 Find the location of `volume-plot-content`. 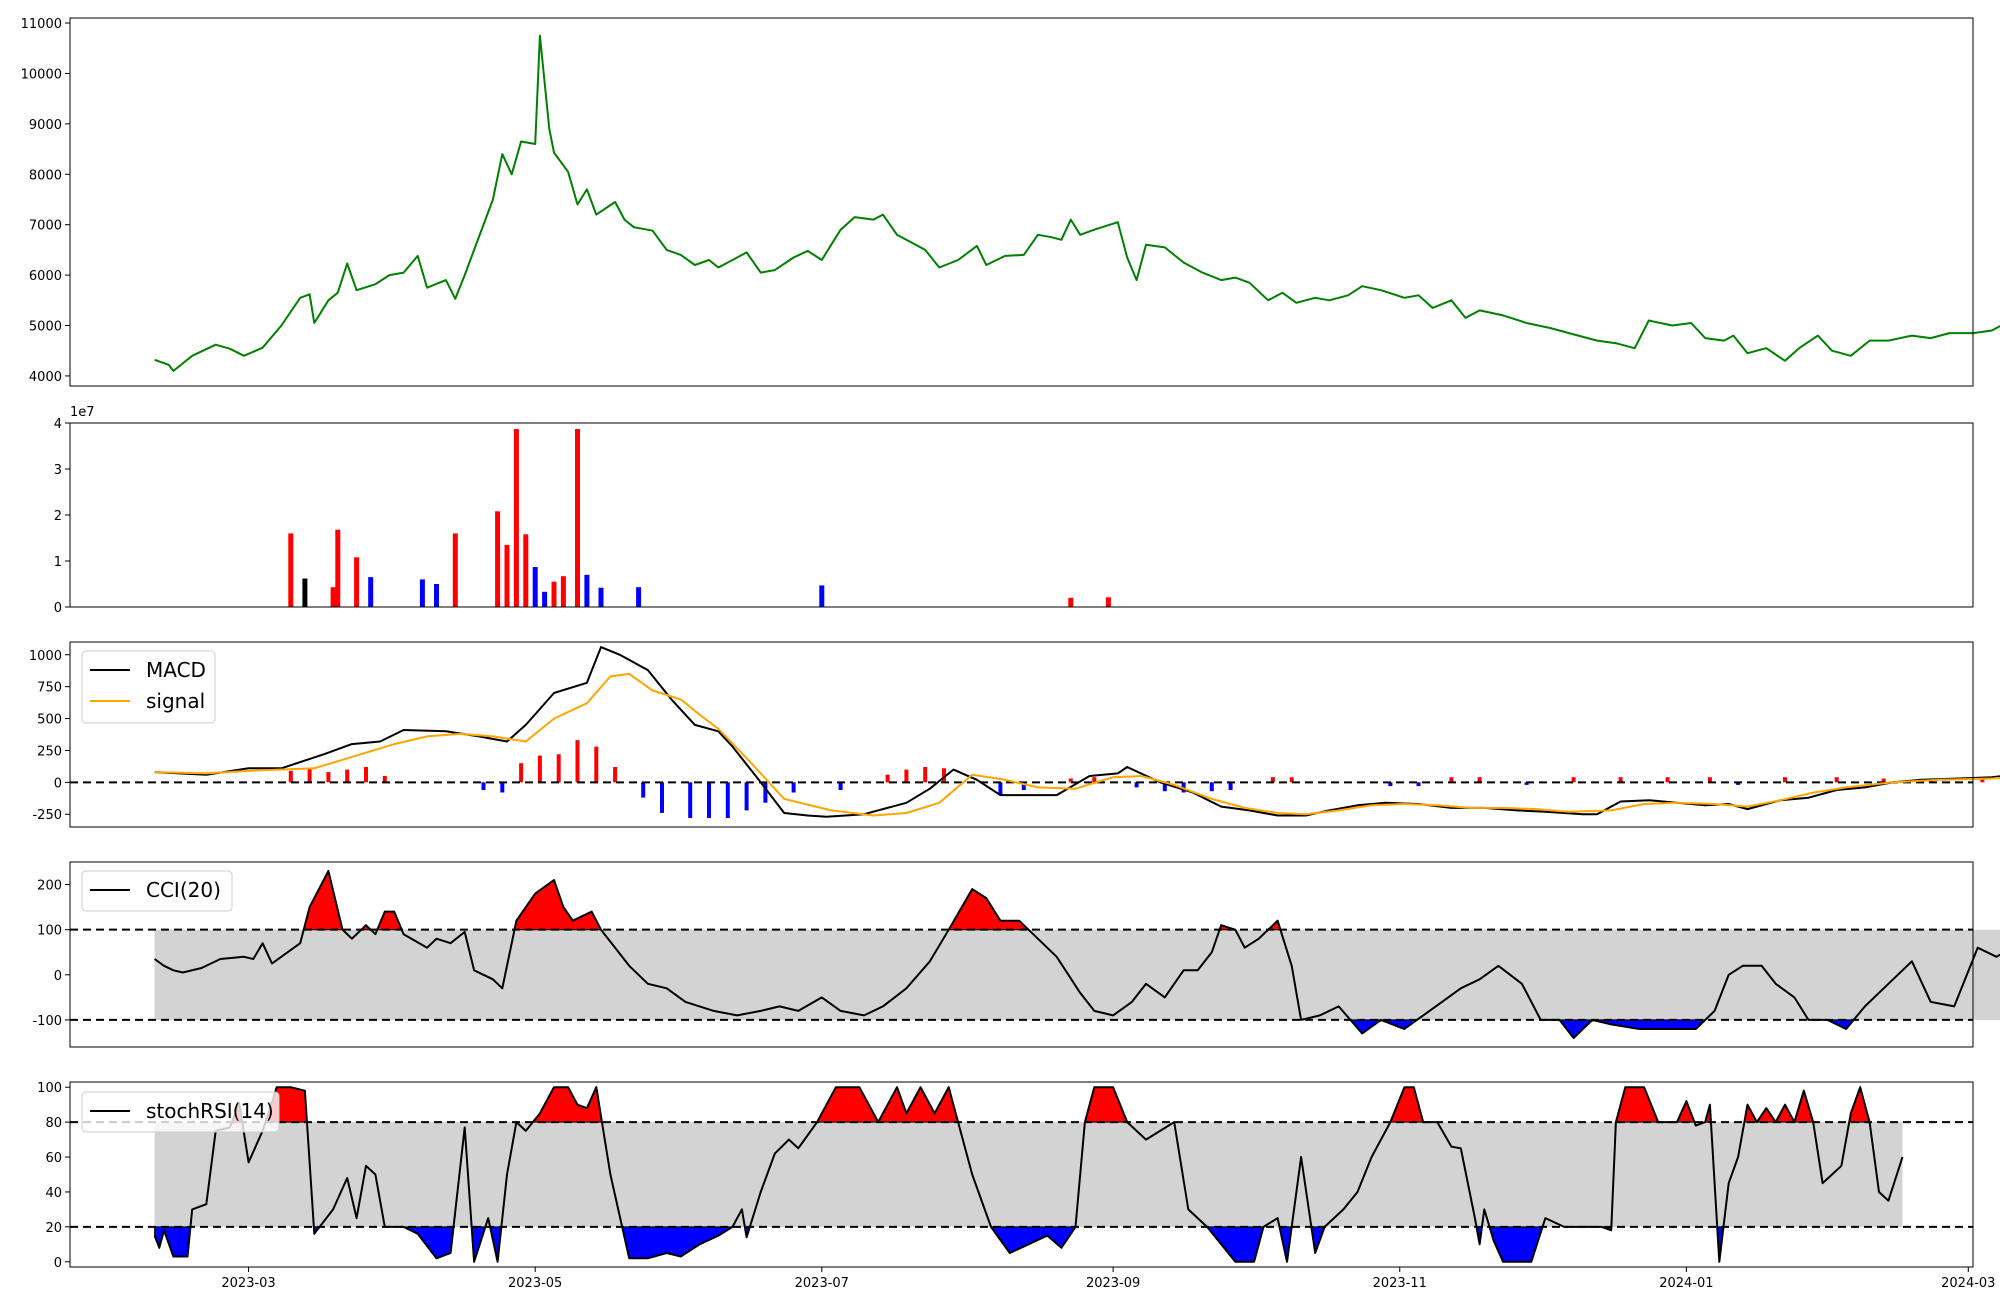

volume-plot-content is located at coordinates (699, 518).